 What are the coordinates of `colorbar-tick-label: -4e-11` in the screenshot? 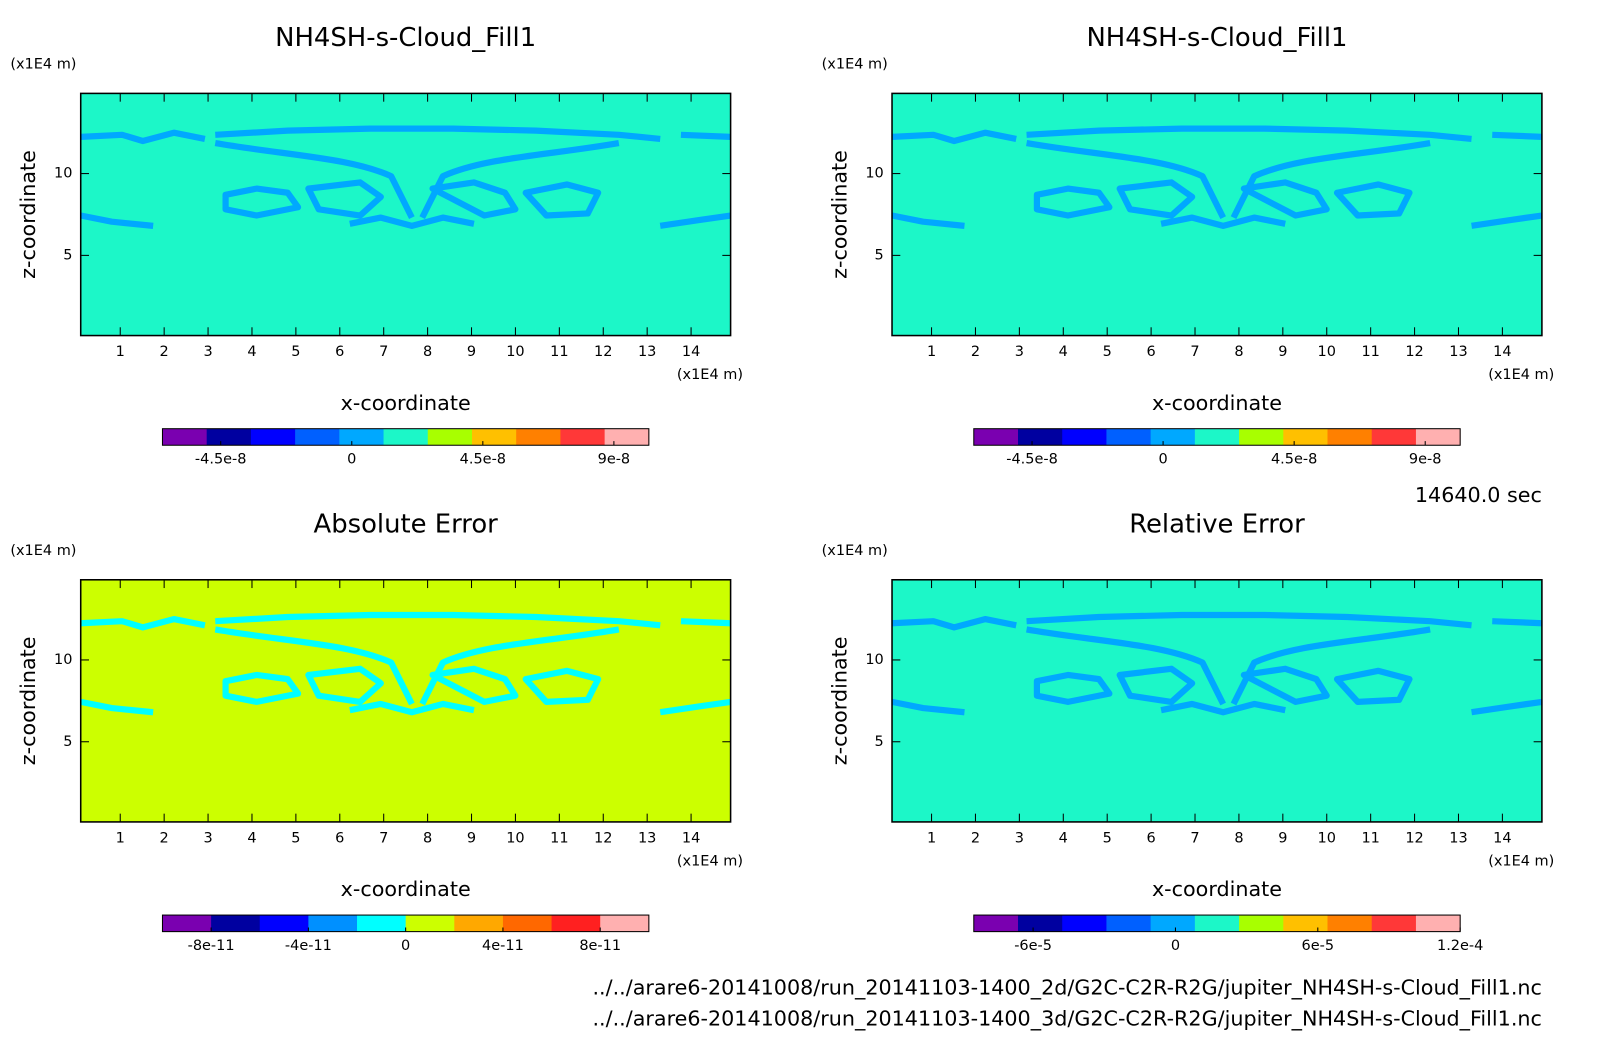 It's located at (308, 946).